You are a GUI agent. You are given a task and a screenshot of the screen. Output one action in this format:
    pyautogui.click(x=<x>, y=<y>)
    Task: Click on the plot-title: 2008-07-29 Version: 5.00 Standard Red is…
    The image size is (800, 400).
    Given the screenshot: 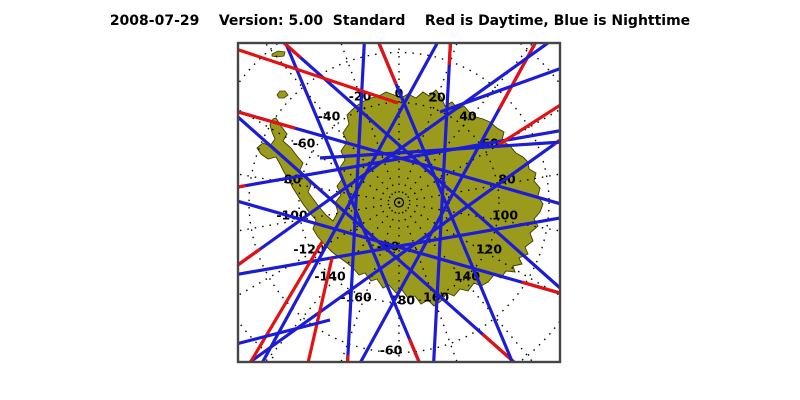 What is the action you would take?
    pyautogui.click(x=400, y=21)
    